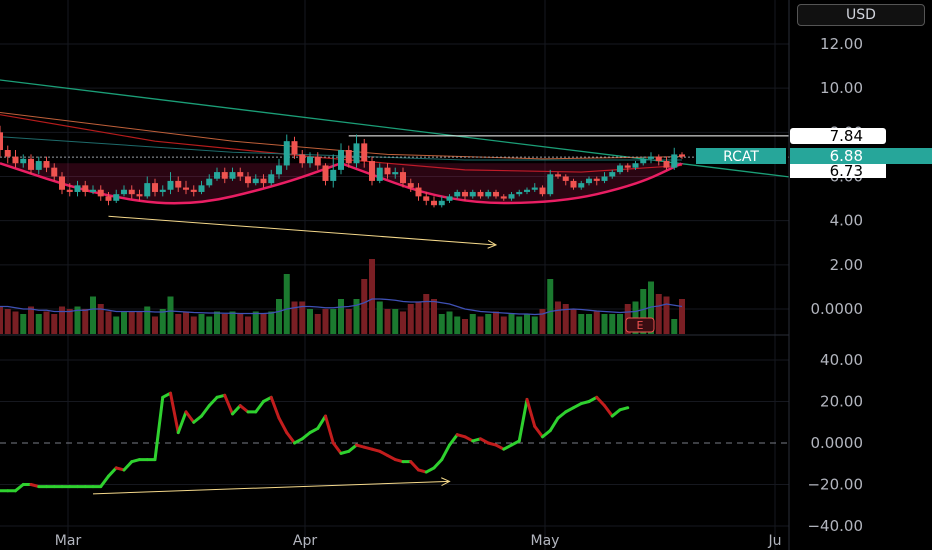 This screenshot has width=932, height=550. Describe the element at coordinates (271, 487) in the screenshot. I see `oscillator-arrow` at that location.